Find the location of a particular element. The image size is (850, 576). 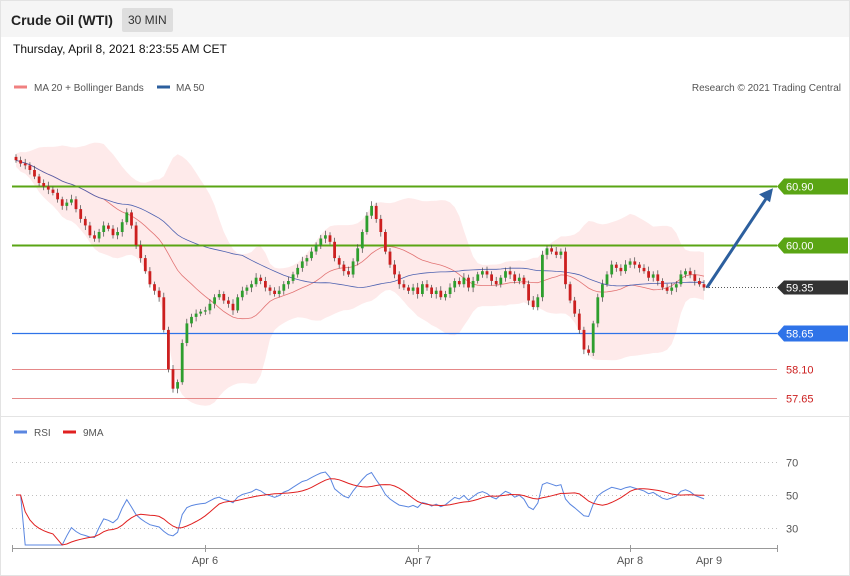

rsi-legend-swatch is located at coordinates (20, 432).